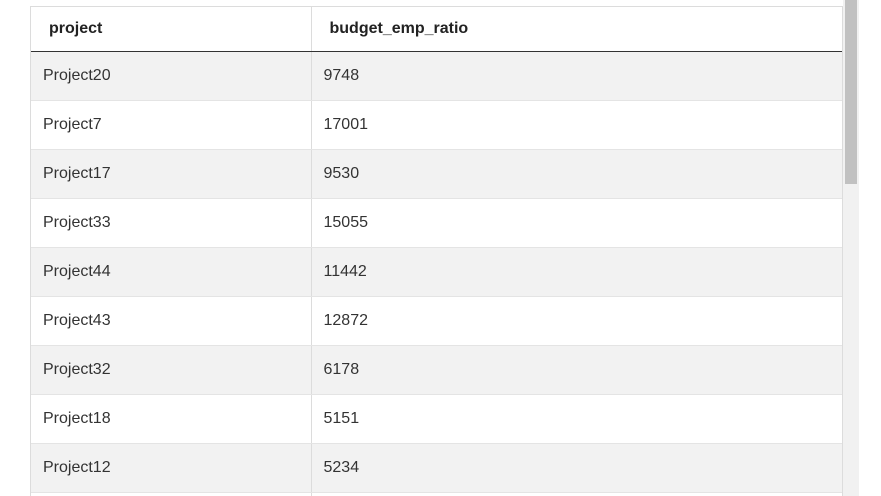 The width and height of the screenshot is (881, 496). I want to click on table-row: Project33 15055, so click(436, 223).